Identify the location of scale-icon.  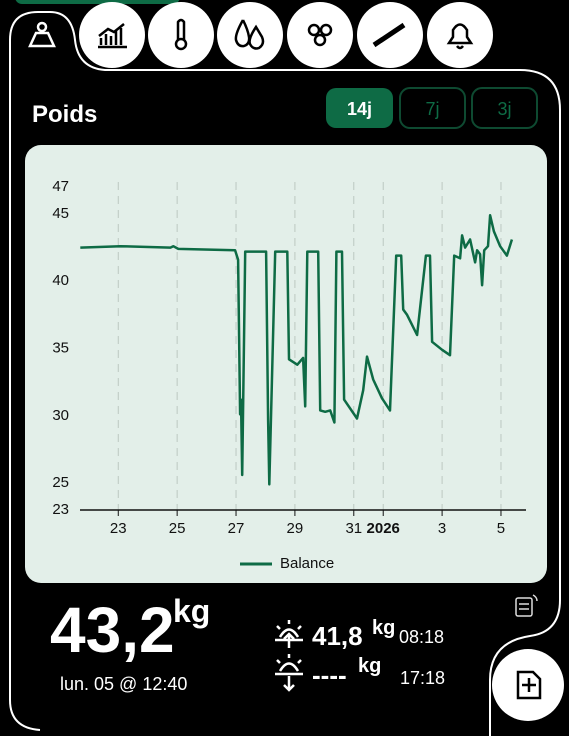
(526, 605).